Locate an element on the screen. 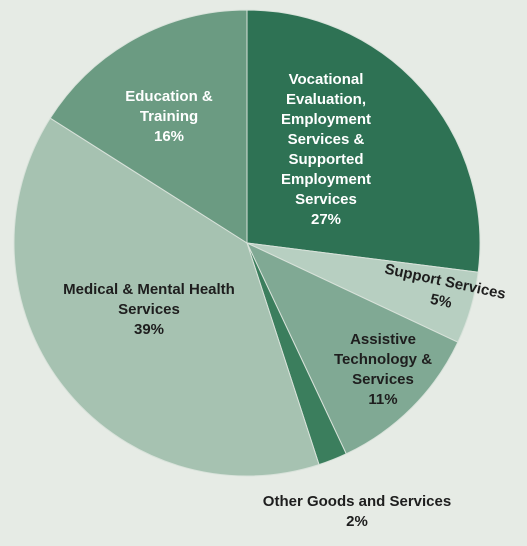  slice-label: Other Goods and Services 2% is located at coordinates (357, 512).